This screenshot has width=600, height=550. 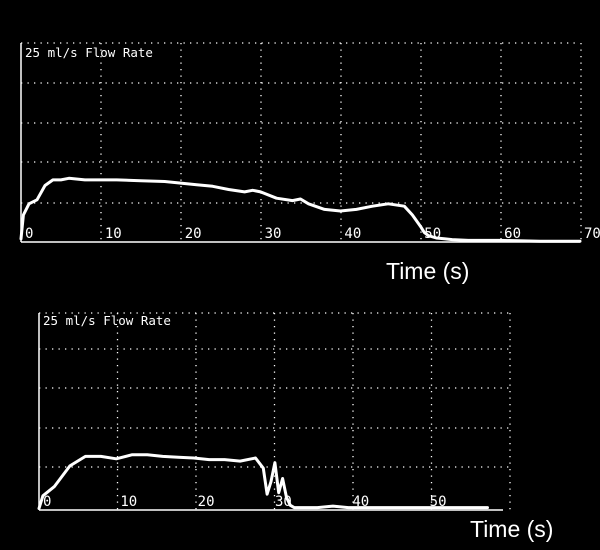 What do you see at coordinates (312, 234) in the screenshot?
I see `chart-top-x-tick-labels: 0 10 20 30 40 50 60 70` at bounding box center [312, 234].